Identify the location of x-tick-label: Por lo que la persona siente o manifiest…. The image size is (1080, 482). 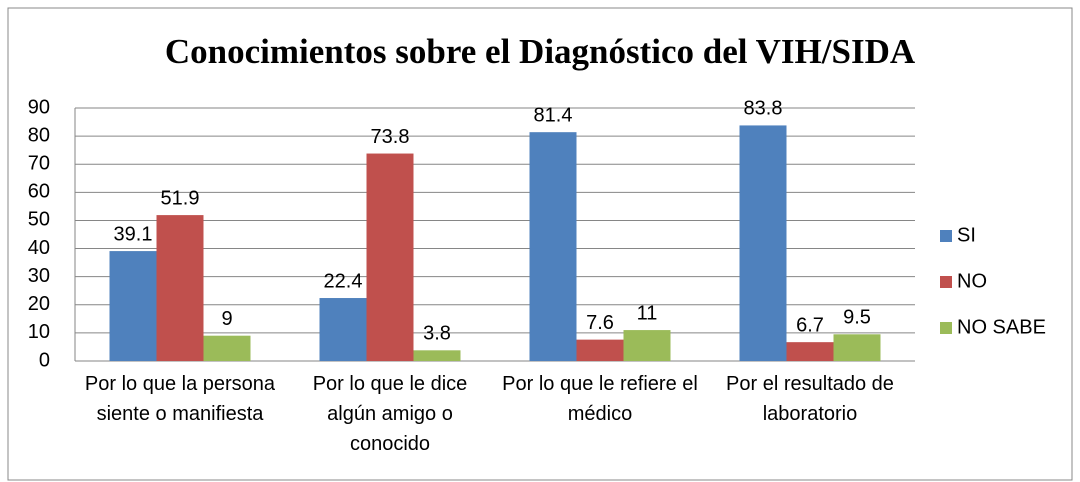
(180, 399).